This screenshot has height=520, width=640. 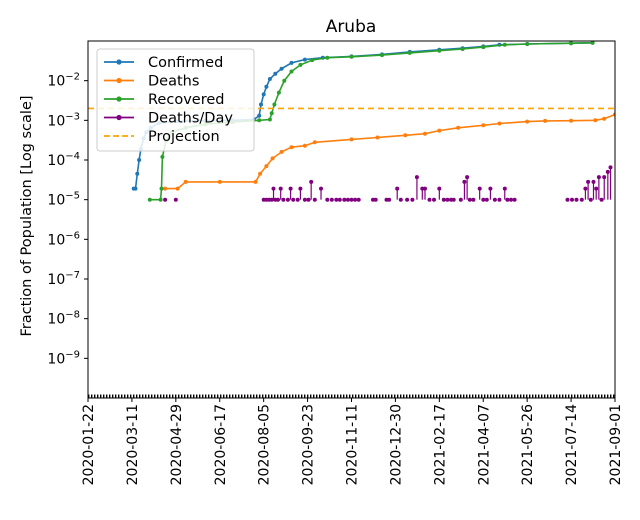 What do you see at coordinates (351, 27) in the screenshot?
I see `chart-title: Aruba` at bounding box center [351, 27].